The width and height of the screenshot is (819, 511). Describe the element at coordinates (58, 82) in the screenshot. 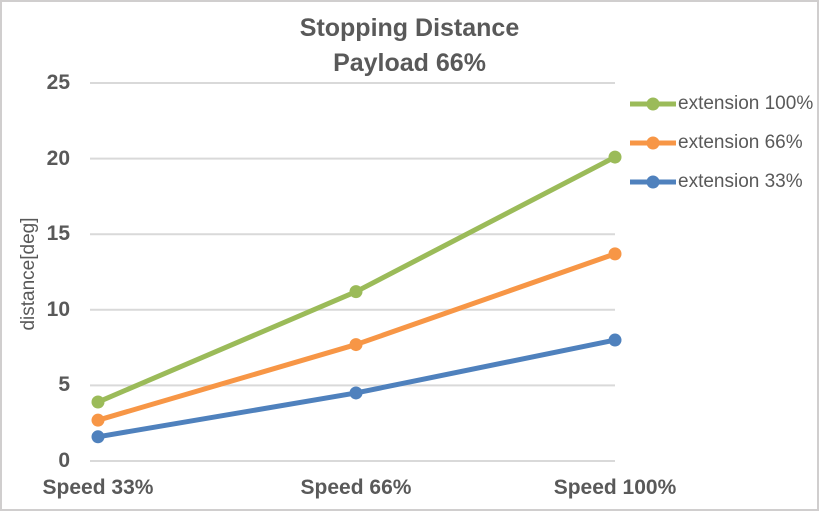

I see `y-axis-tick-label: 25` at that location.